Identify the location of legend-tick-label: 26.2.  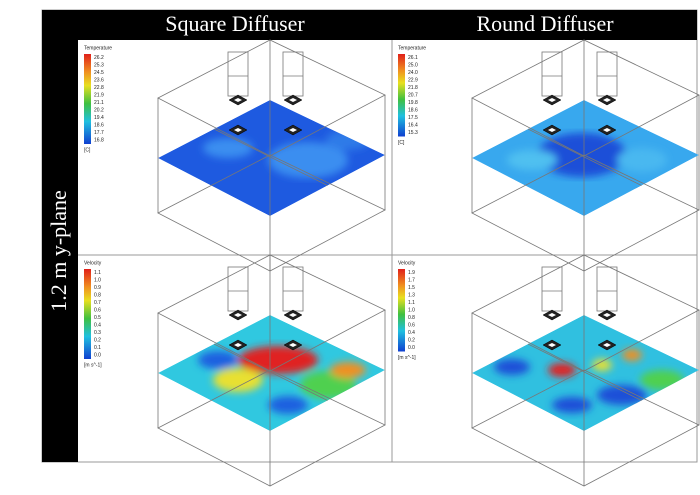
(99, 58).